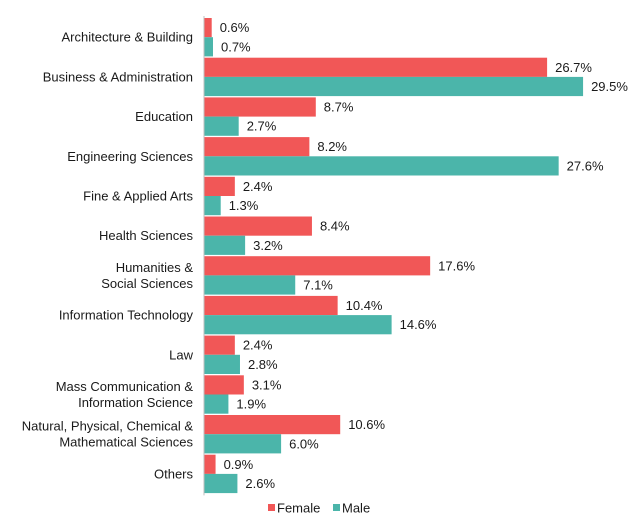  Describe the element at coordinates (272, 425) in the screenshot. I see `bar-female-natural-physical-chemical-mathematical-sciences` at that location.